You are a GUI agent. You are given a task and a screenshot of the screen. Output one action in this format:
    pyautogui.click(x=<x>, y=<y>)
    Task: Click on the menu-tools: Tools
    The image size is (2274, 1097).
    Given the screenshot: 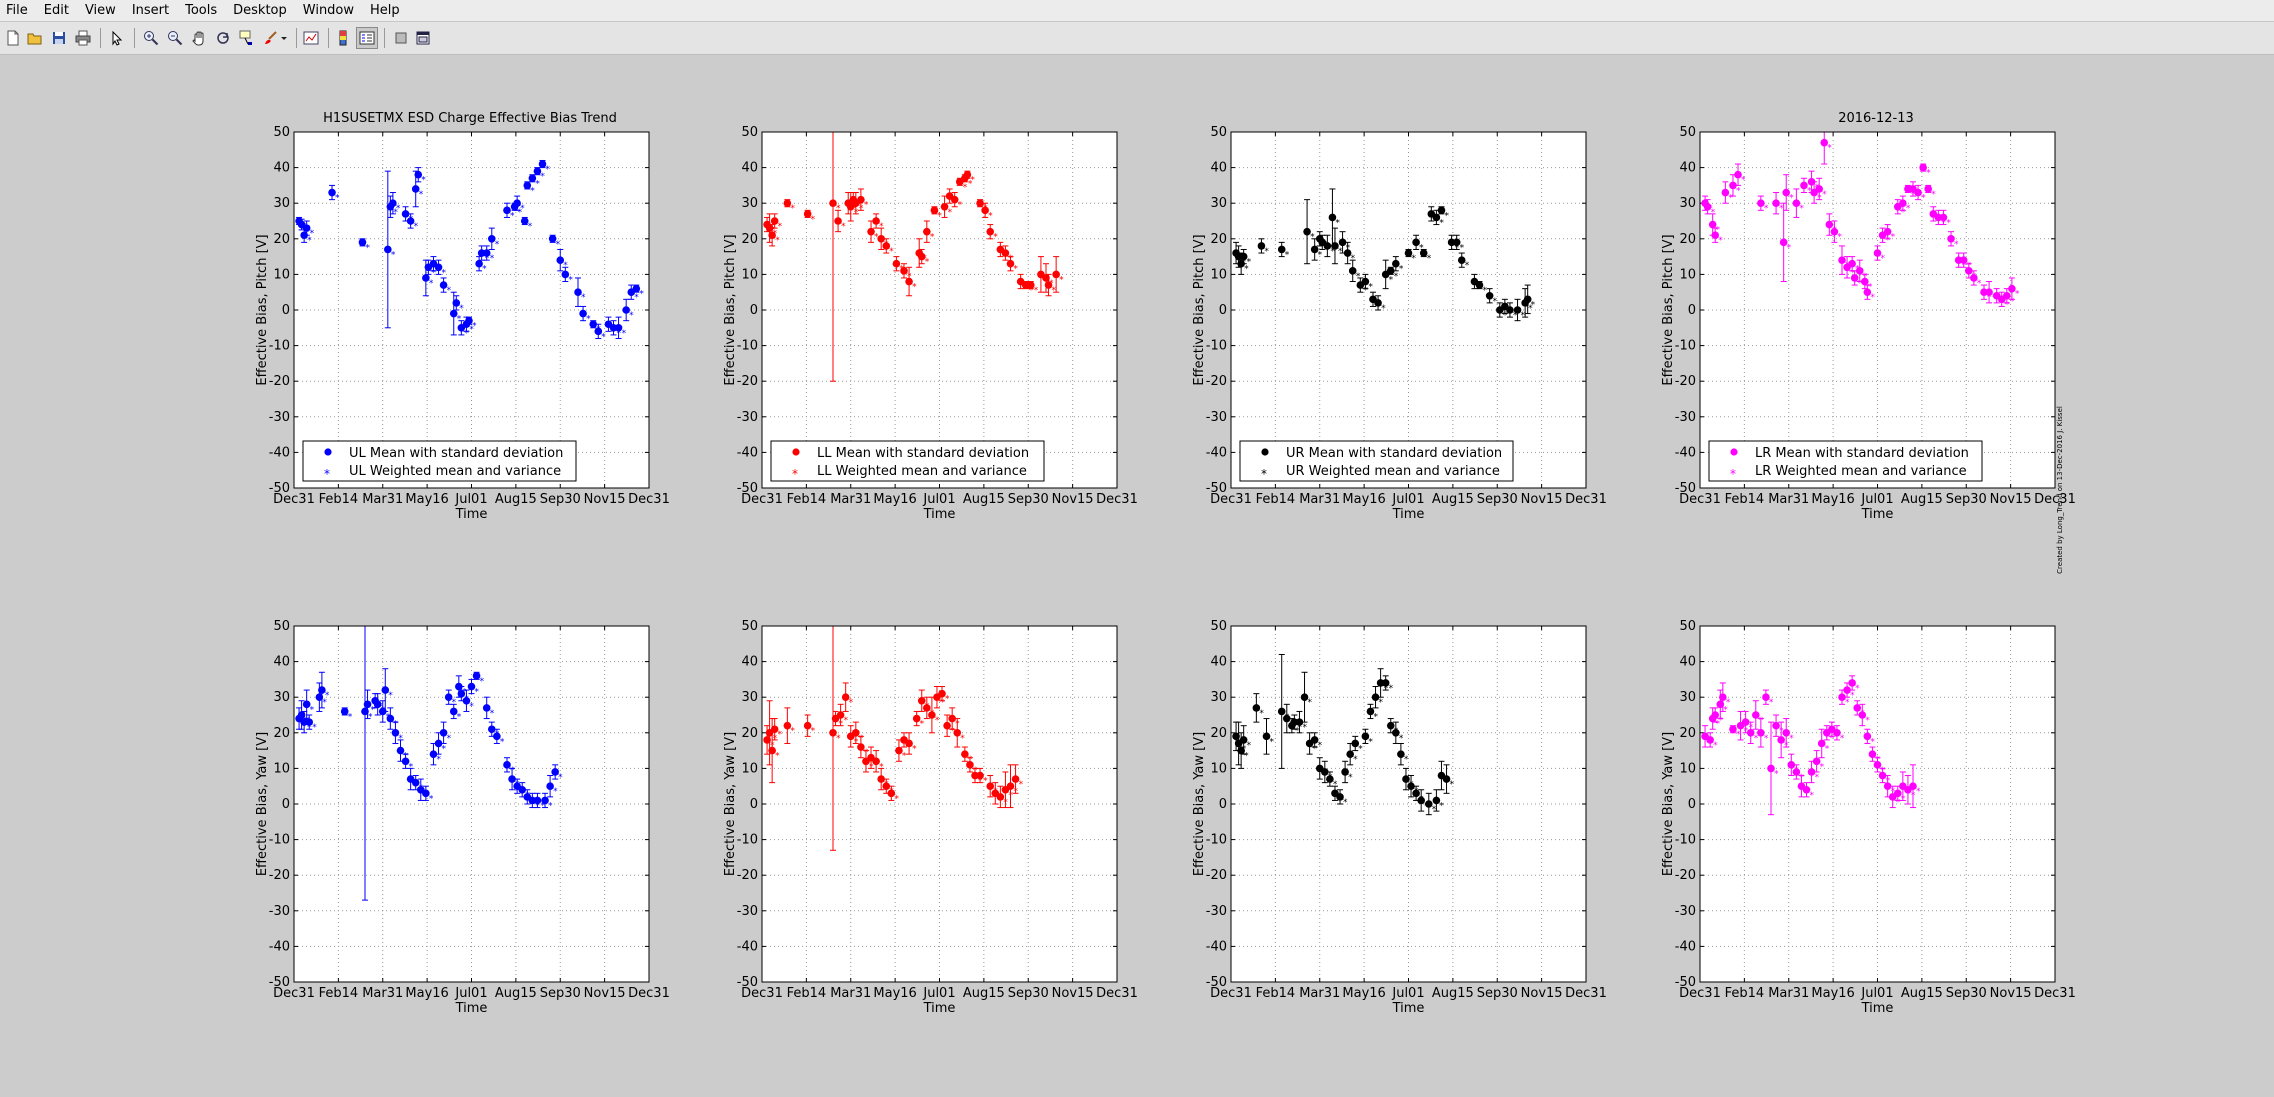 What is the action you would take?
    pyautogui.click(x=201, y=10)
    